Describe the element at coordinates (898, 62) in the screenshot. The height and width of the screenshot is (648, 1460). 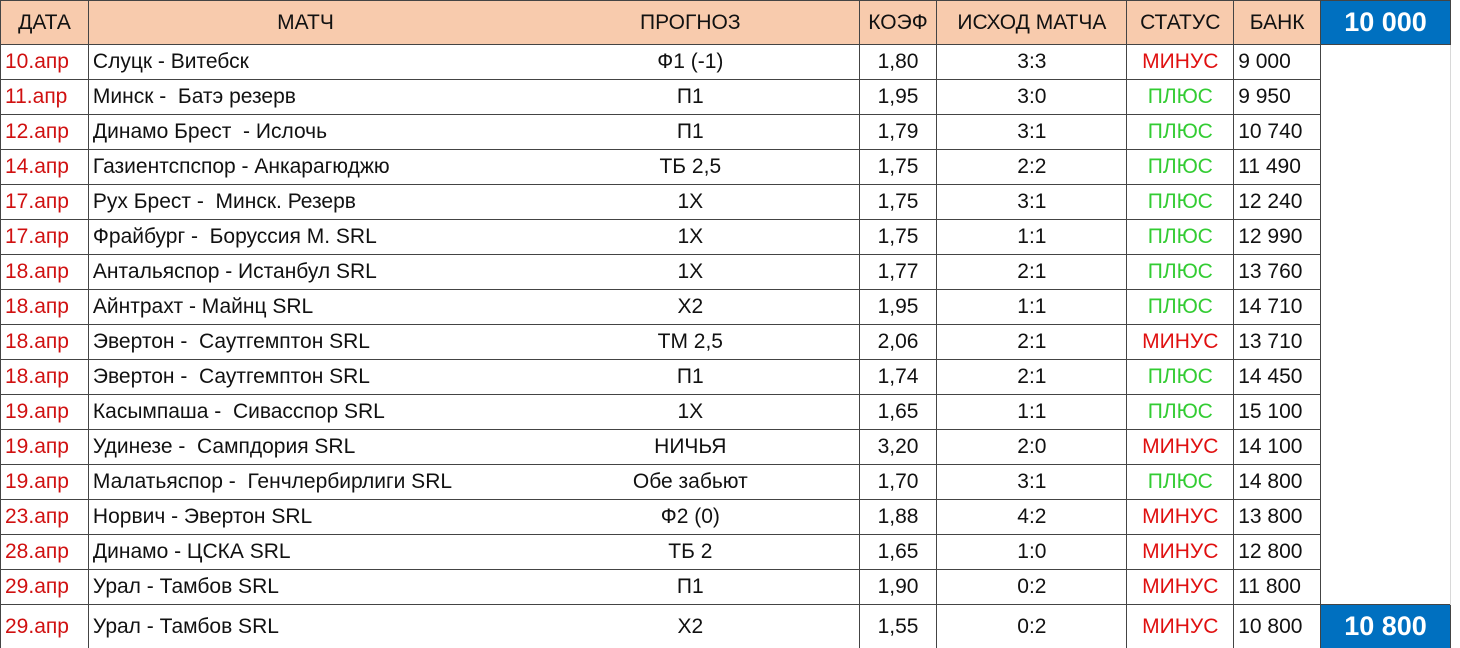
I see `coef: 1,80` at that location.